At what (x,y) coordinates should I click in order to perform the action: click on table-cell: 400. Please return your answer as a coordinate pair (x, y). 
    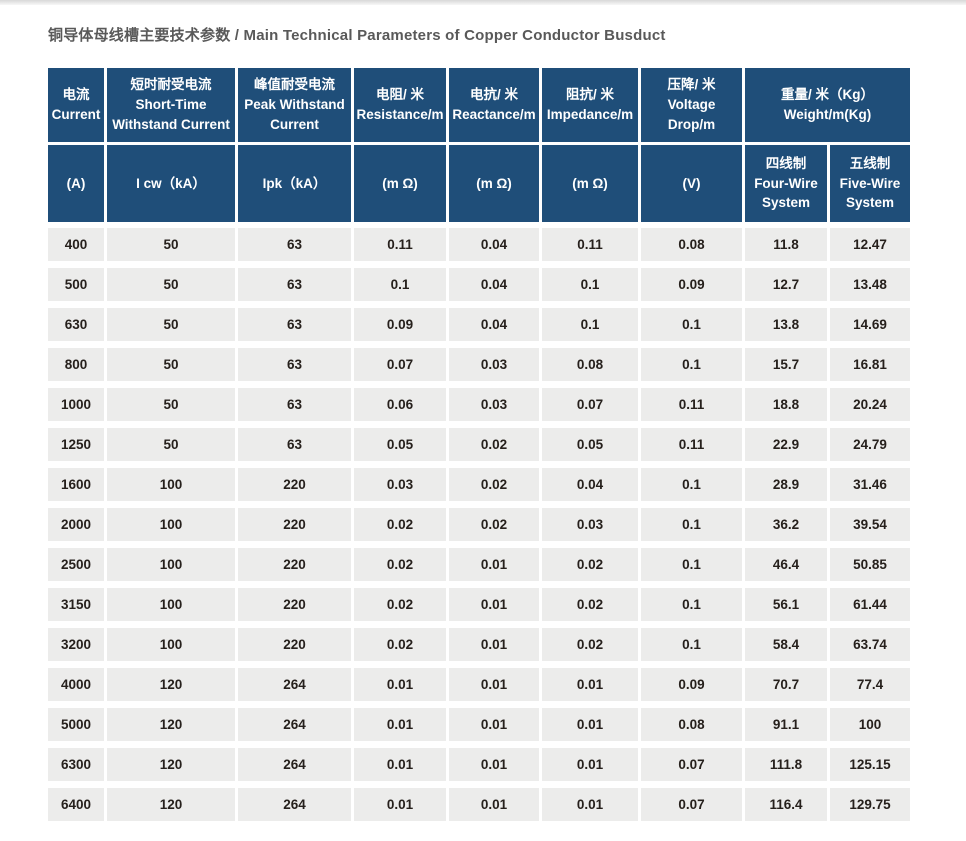
    Looking at the image, I should click on (76, 244).